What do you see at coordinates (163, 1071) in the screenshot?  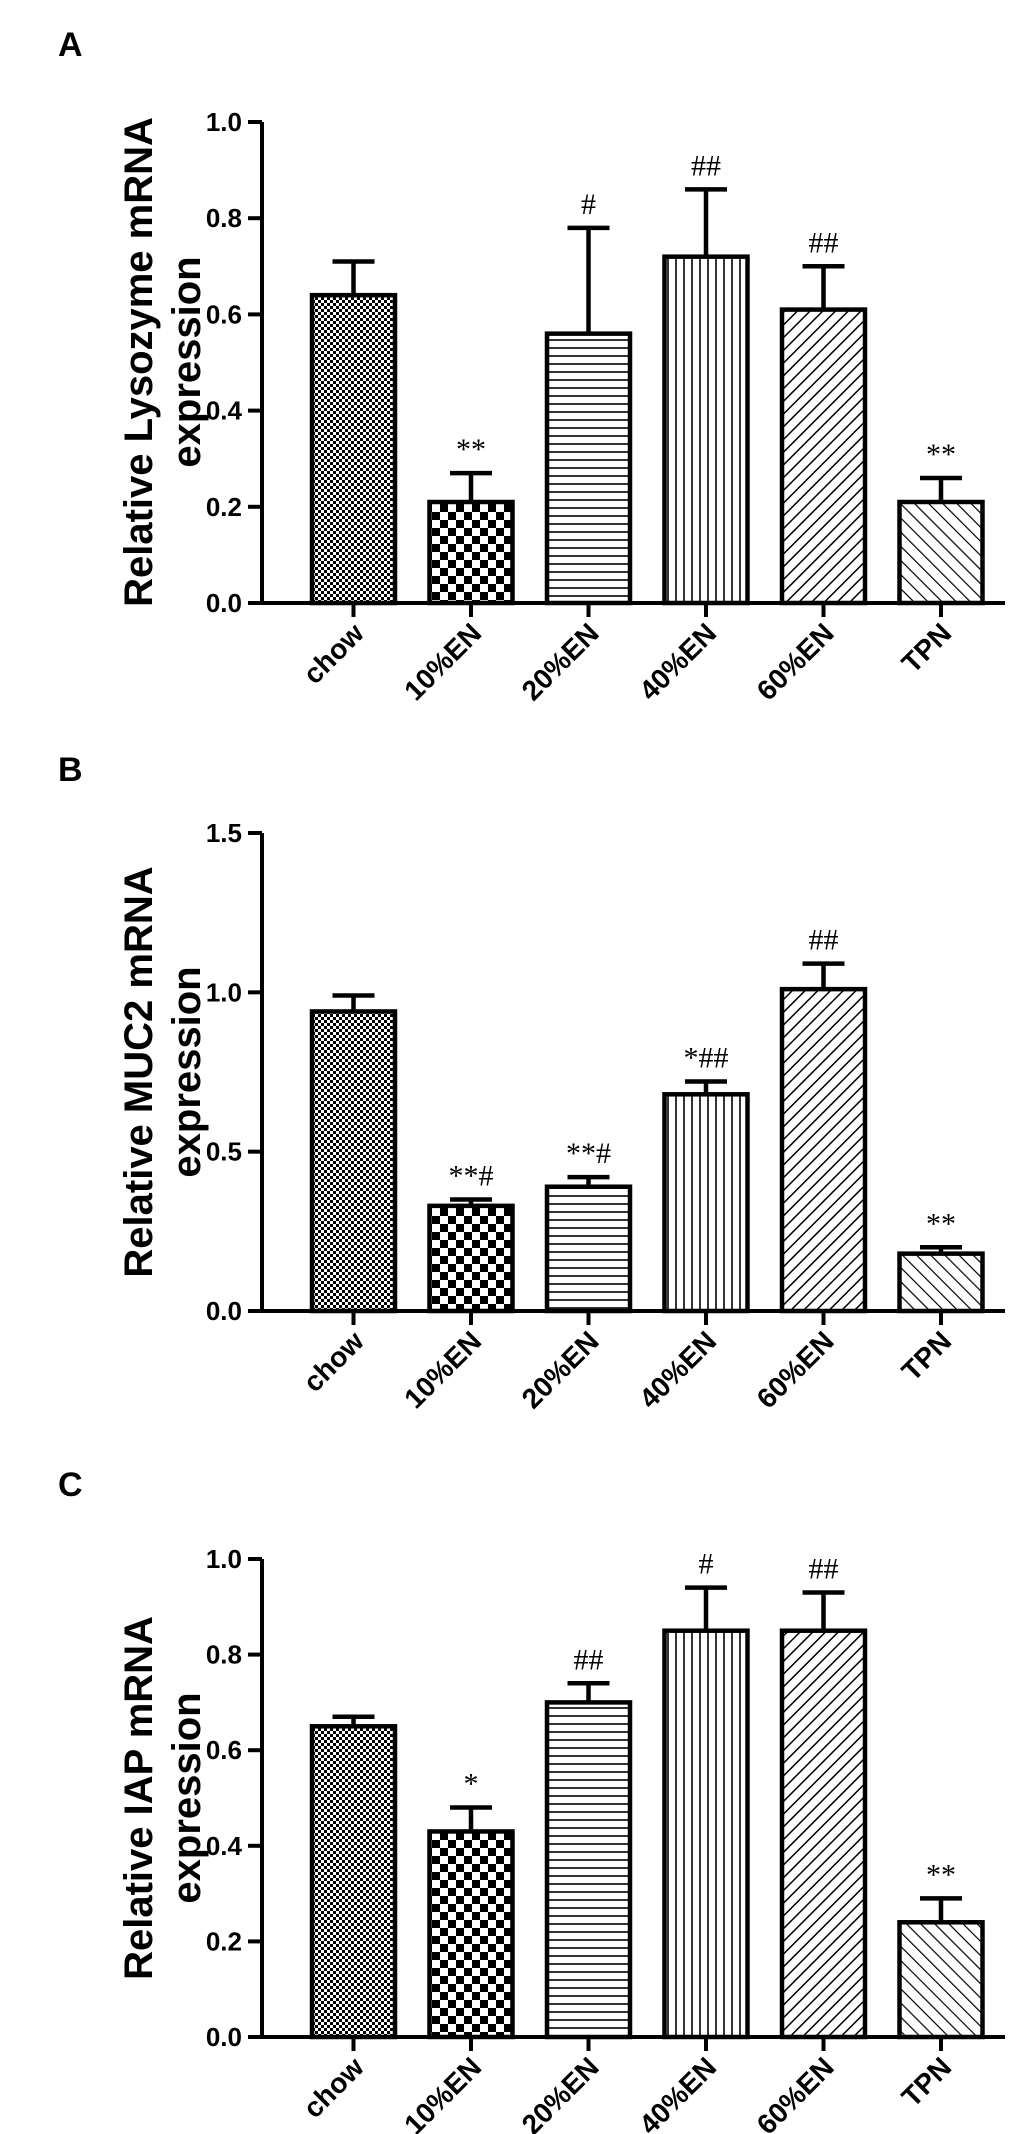 I see `y-axis-label: Relative MUC2 mRNA expression` at bounding box center [163, 1071].